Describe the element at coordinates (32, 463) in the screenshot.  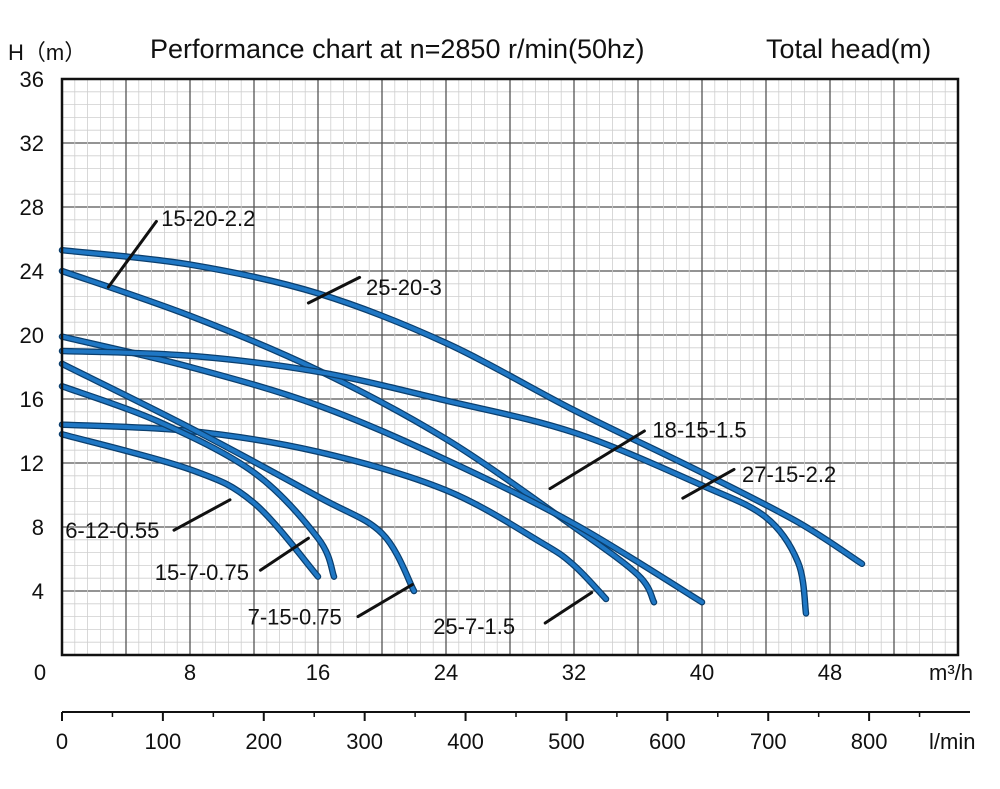
I see `y-tick-label: 12` at that location.